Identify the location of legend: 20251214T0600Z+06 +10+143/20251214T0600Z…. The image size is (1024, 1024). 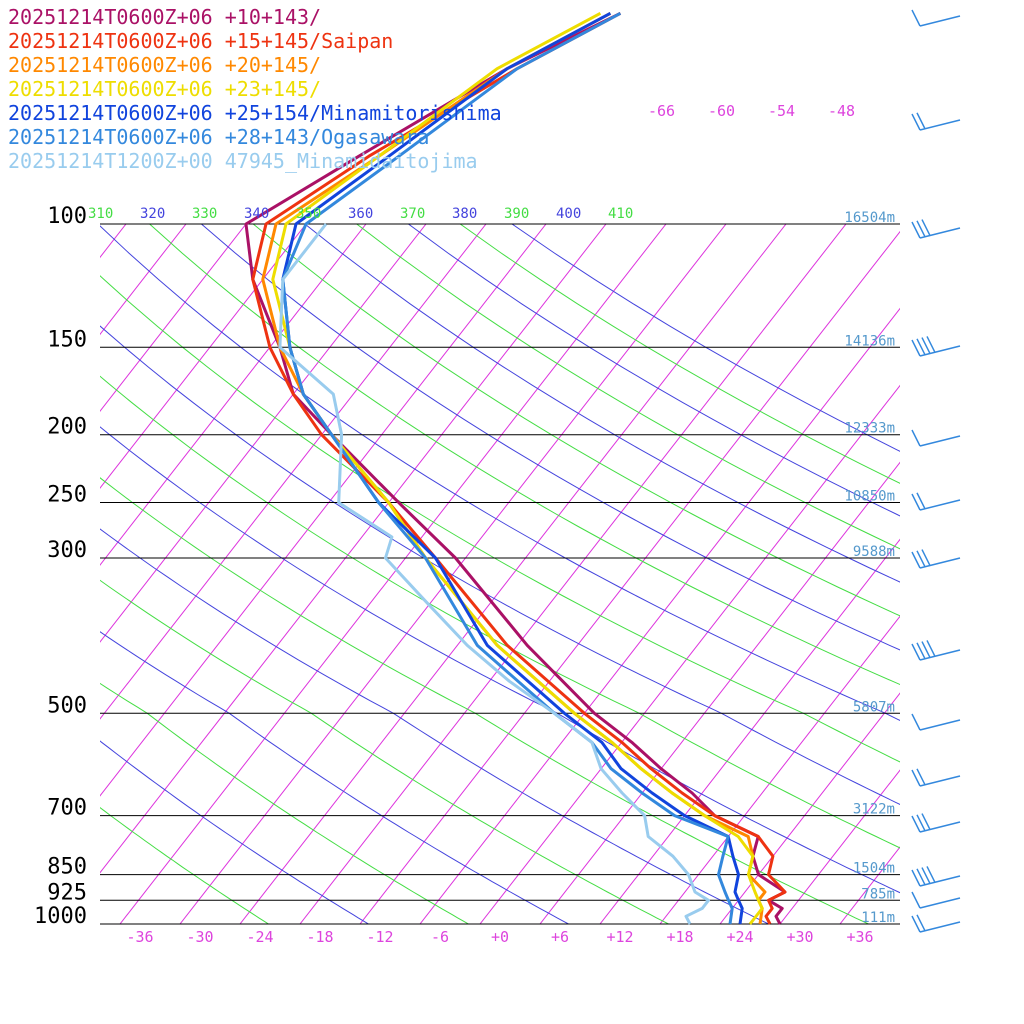
(255, 89).